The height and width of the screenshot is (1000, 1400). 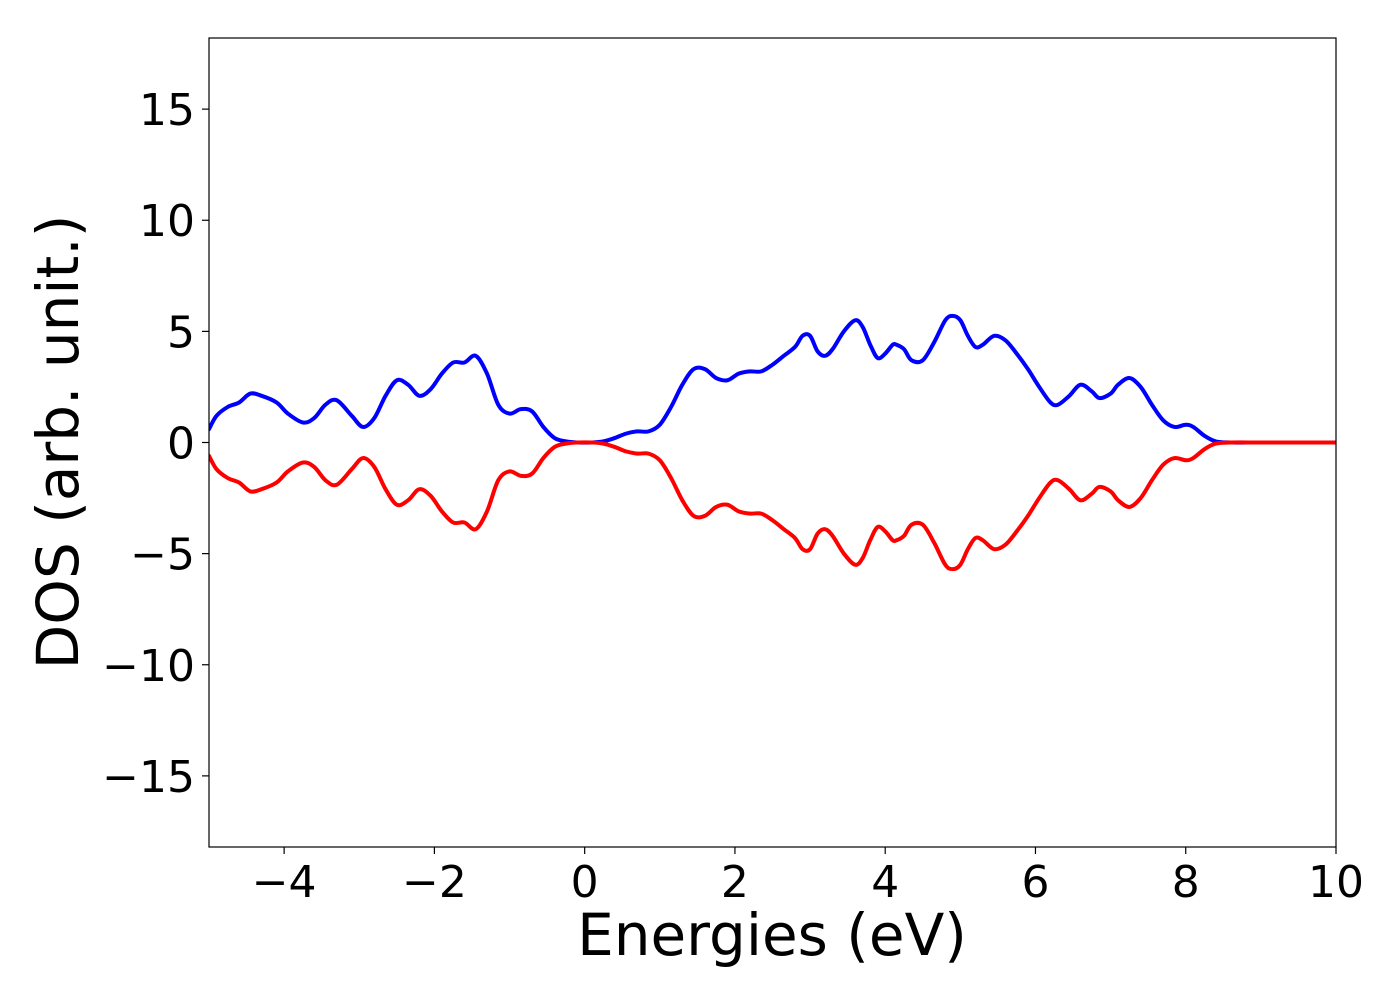 What do you see at coordinates (1186, 882) in the screenshot?
I see `x-tick-label: 8` at bounding box center [1186, 882].